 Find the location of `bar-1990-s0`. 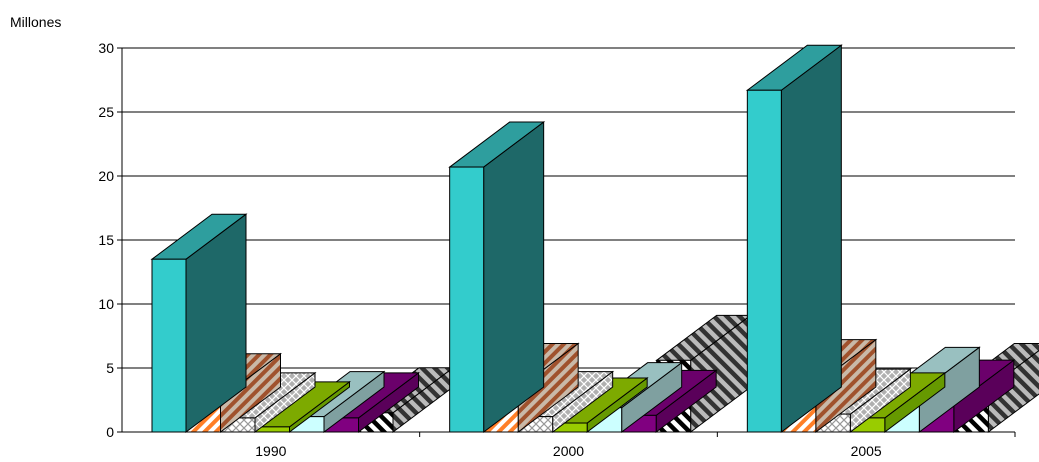

bar-1990-s0 is located at coordinates (199, 323).